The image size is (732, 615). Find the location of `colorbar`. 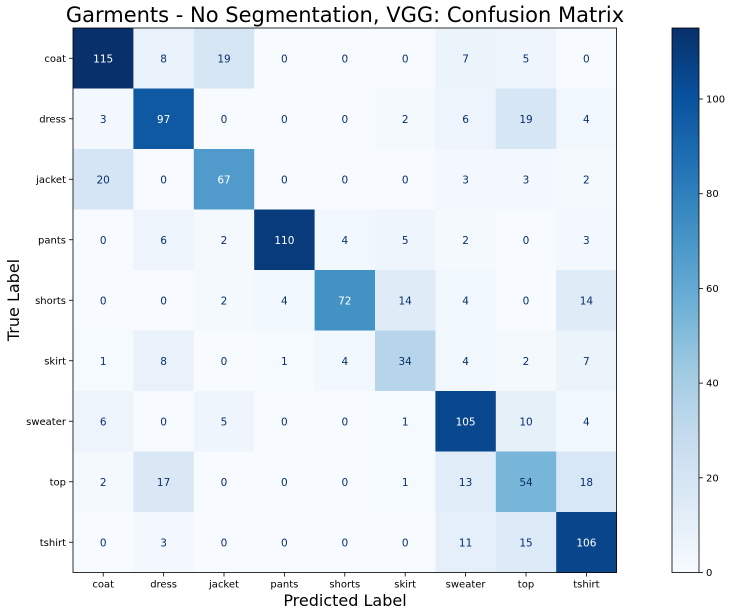

colorbar is located at coordinates (685, 300).